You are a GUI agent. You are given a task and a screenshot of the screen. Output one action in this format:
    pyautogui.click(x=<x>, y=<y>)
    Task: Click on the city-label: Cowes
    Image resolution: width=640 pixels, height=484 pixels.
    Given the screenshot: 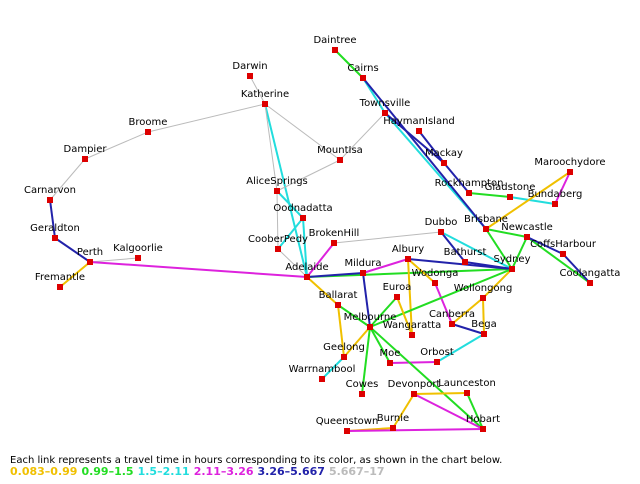 What is the action you would take?
    pyautogui.click(x=362, y=384)
    